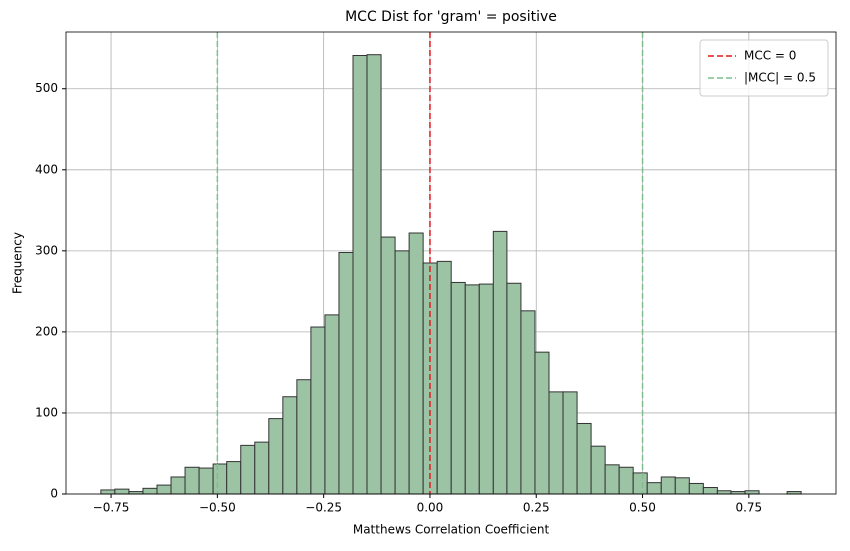 This screenshot has height=551, width=850. Describe the element at coordinates (430, 508) in the screenshot. I see `x-tick-label: 0.00` at that location.